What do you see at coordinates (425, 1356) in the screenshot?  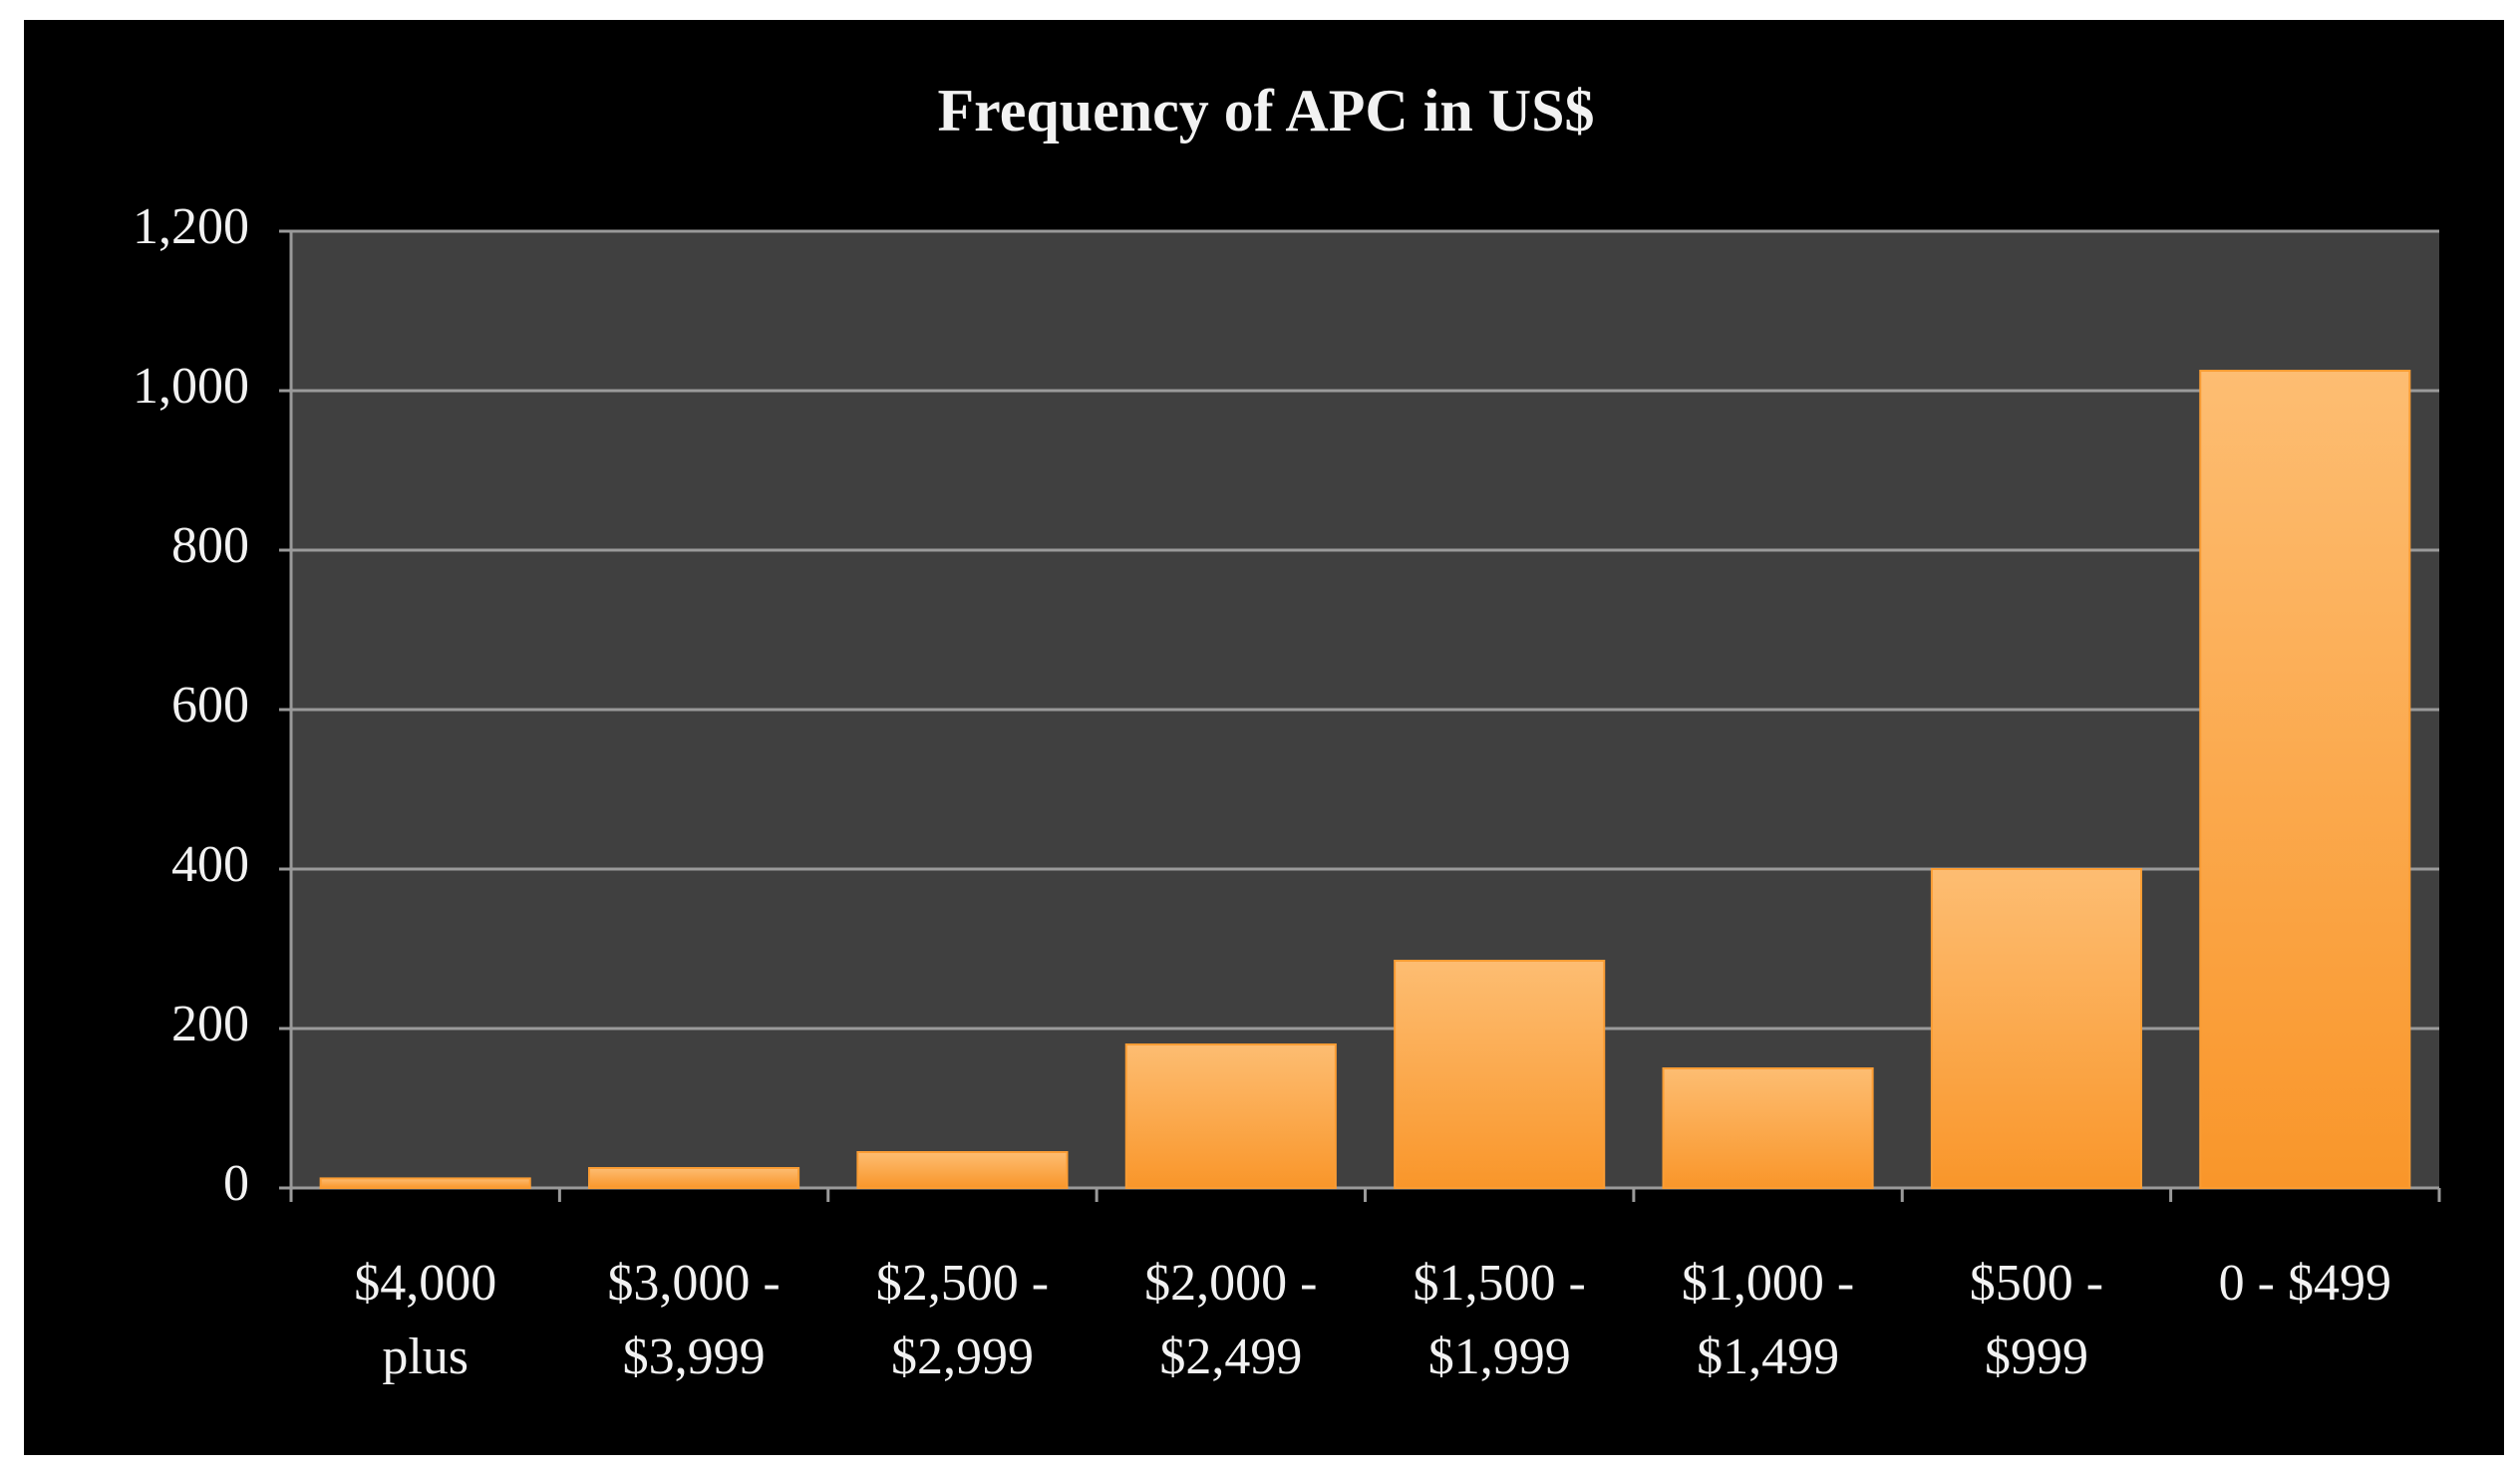 I see `x-tick-label-line: plus` at bounding box center [425, 1356].